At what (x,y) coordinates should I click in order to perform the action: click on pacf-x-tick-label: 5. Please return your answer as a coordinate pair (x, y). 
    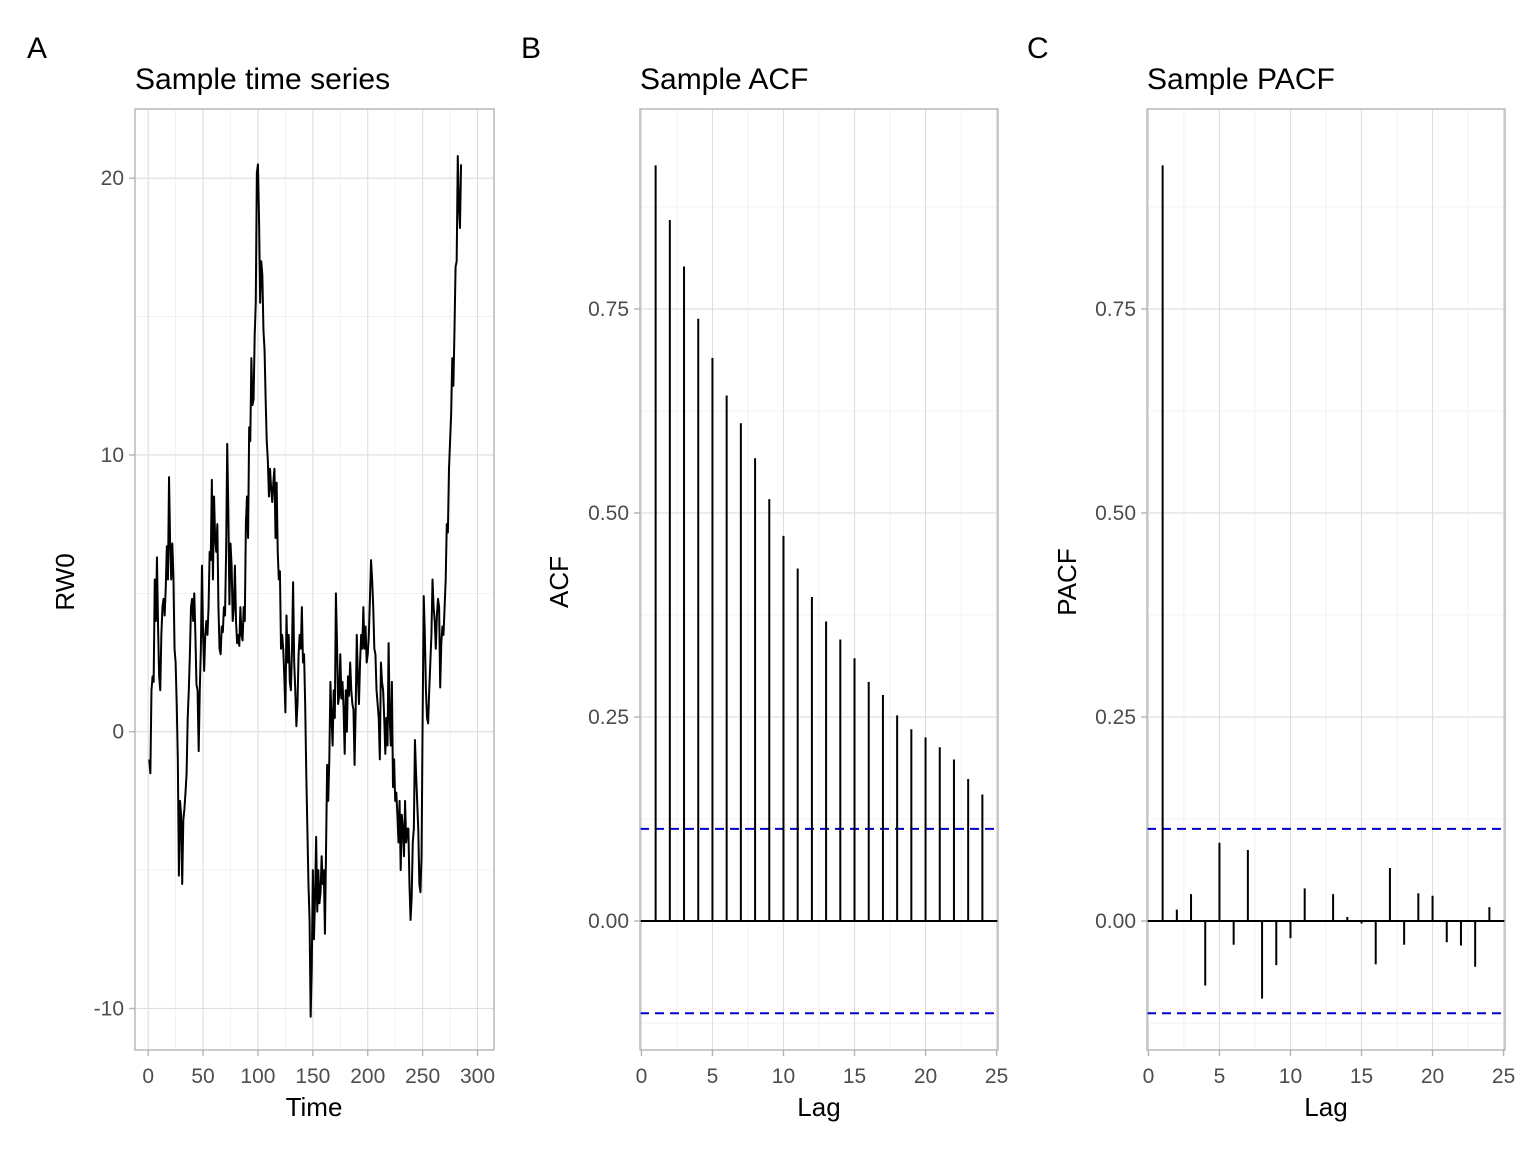
    Looking at the image, I should click on (1220, 1076).